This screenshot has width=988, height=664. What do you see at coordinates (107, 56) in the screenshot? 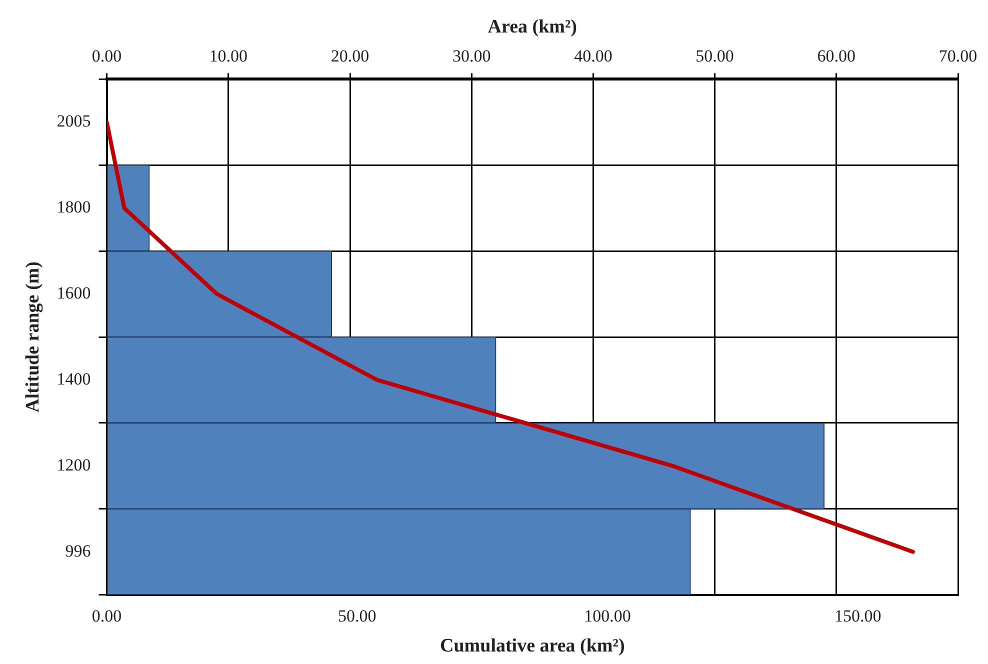
I see `x2-tick-label: 0.00` at bounding box center [107, 56].